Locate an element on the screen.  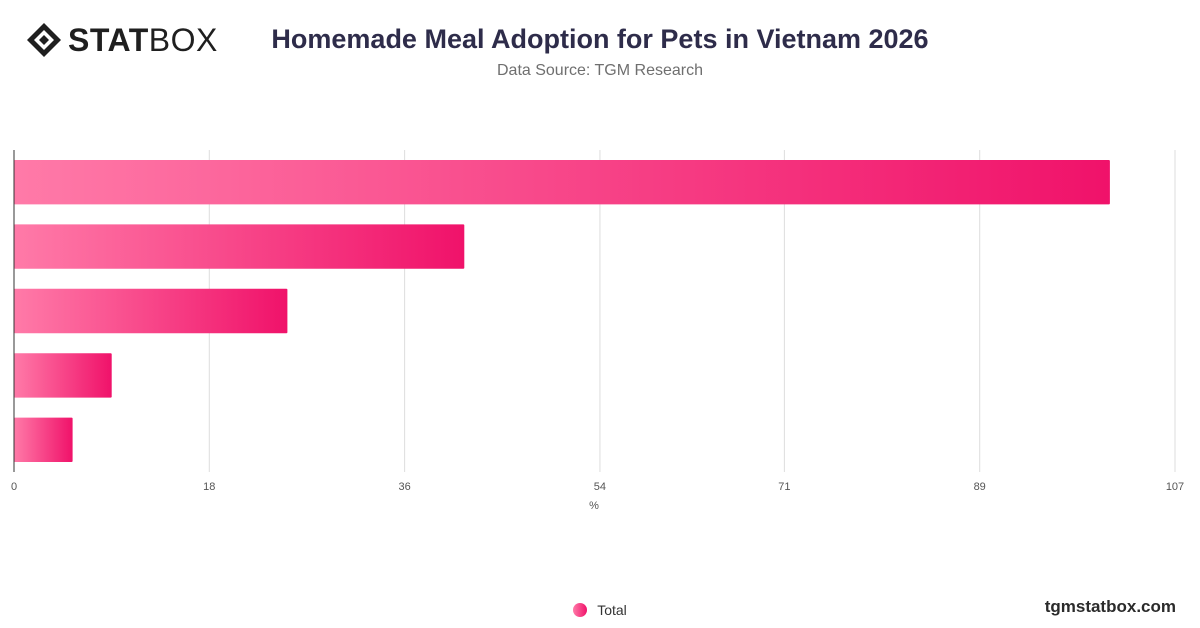
site-url: tgmstatbox.com is located at coordinates (1110, 606).